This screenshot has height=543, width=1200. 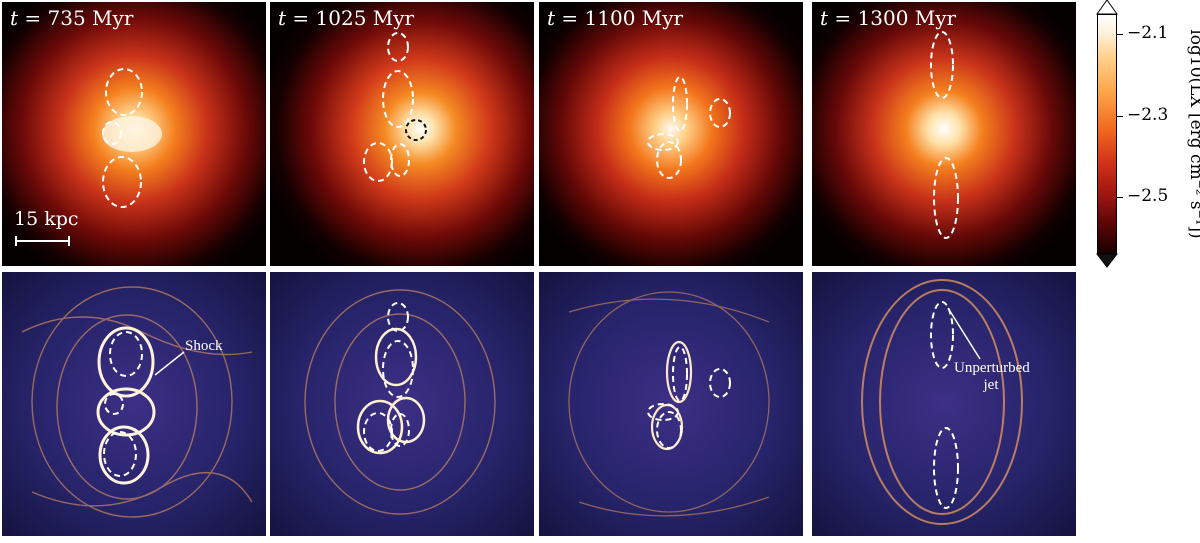 What do you see at coordinates (1107, 260) in the screenshot?
I see `colorbar-bottom-arrow` at bounding box center [1107, 260].